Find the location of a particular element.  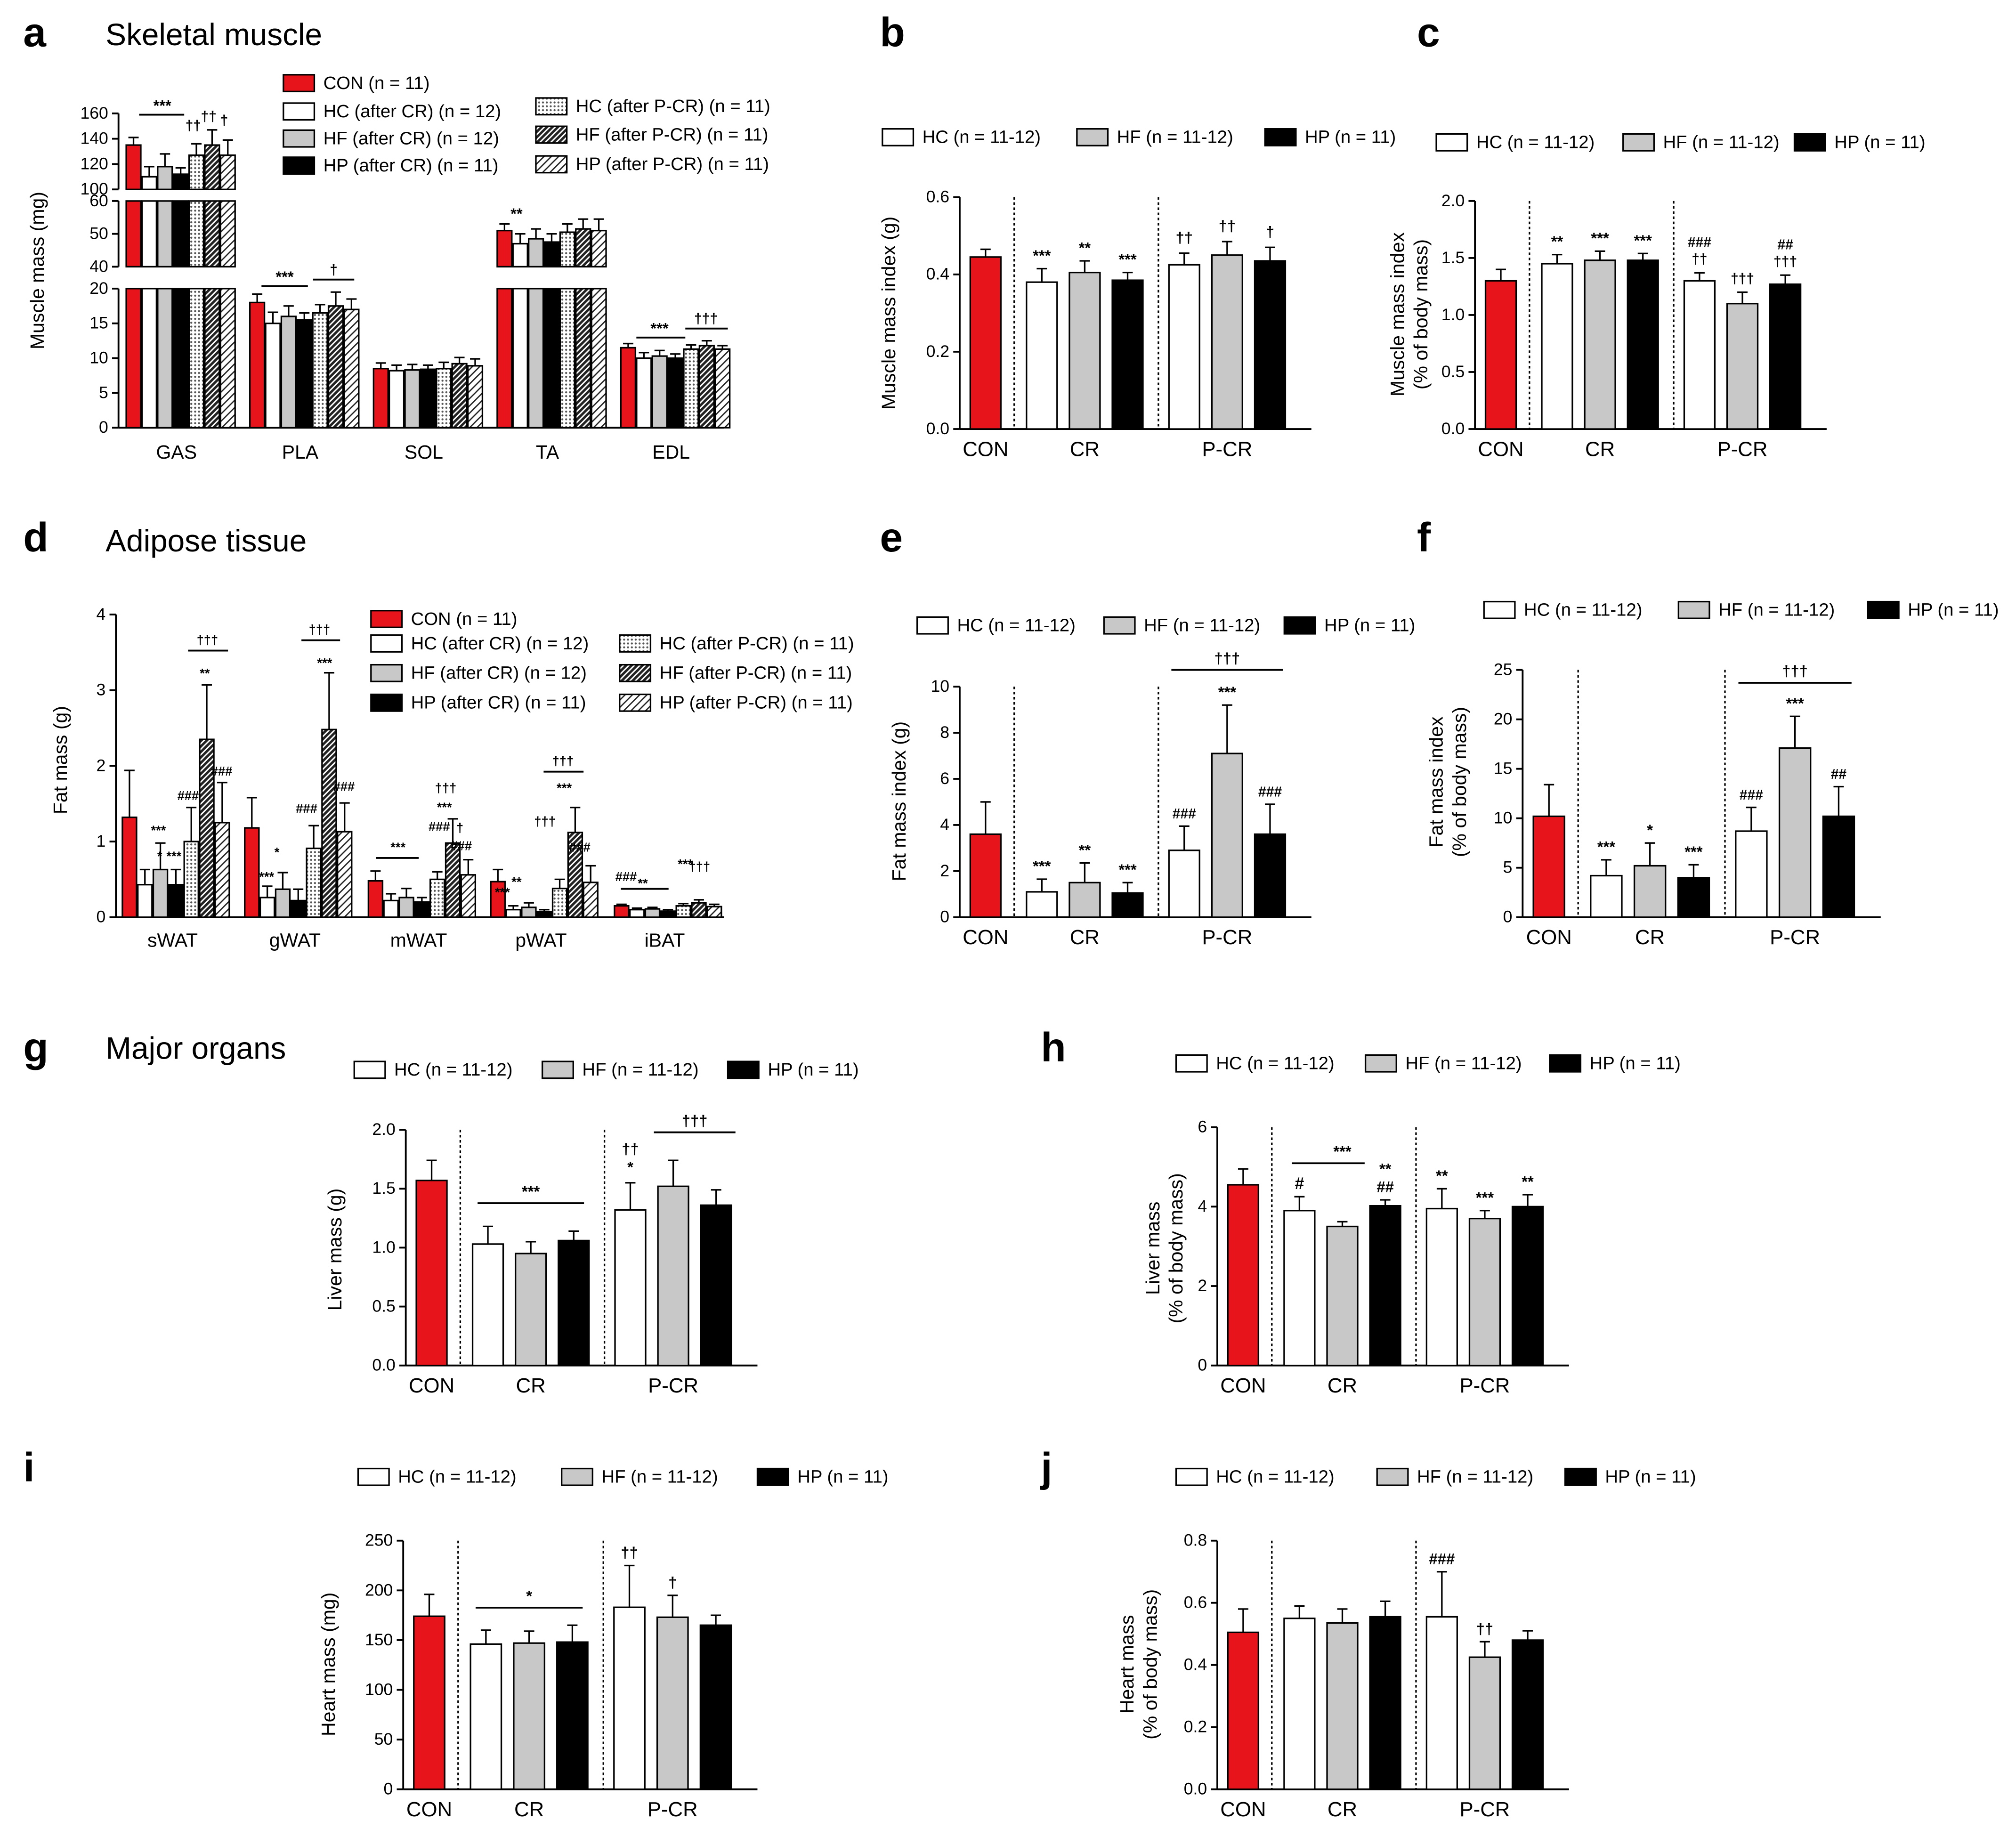

annotation-d-27: *** is located at coordinates (685, 864).